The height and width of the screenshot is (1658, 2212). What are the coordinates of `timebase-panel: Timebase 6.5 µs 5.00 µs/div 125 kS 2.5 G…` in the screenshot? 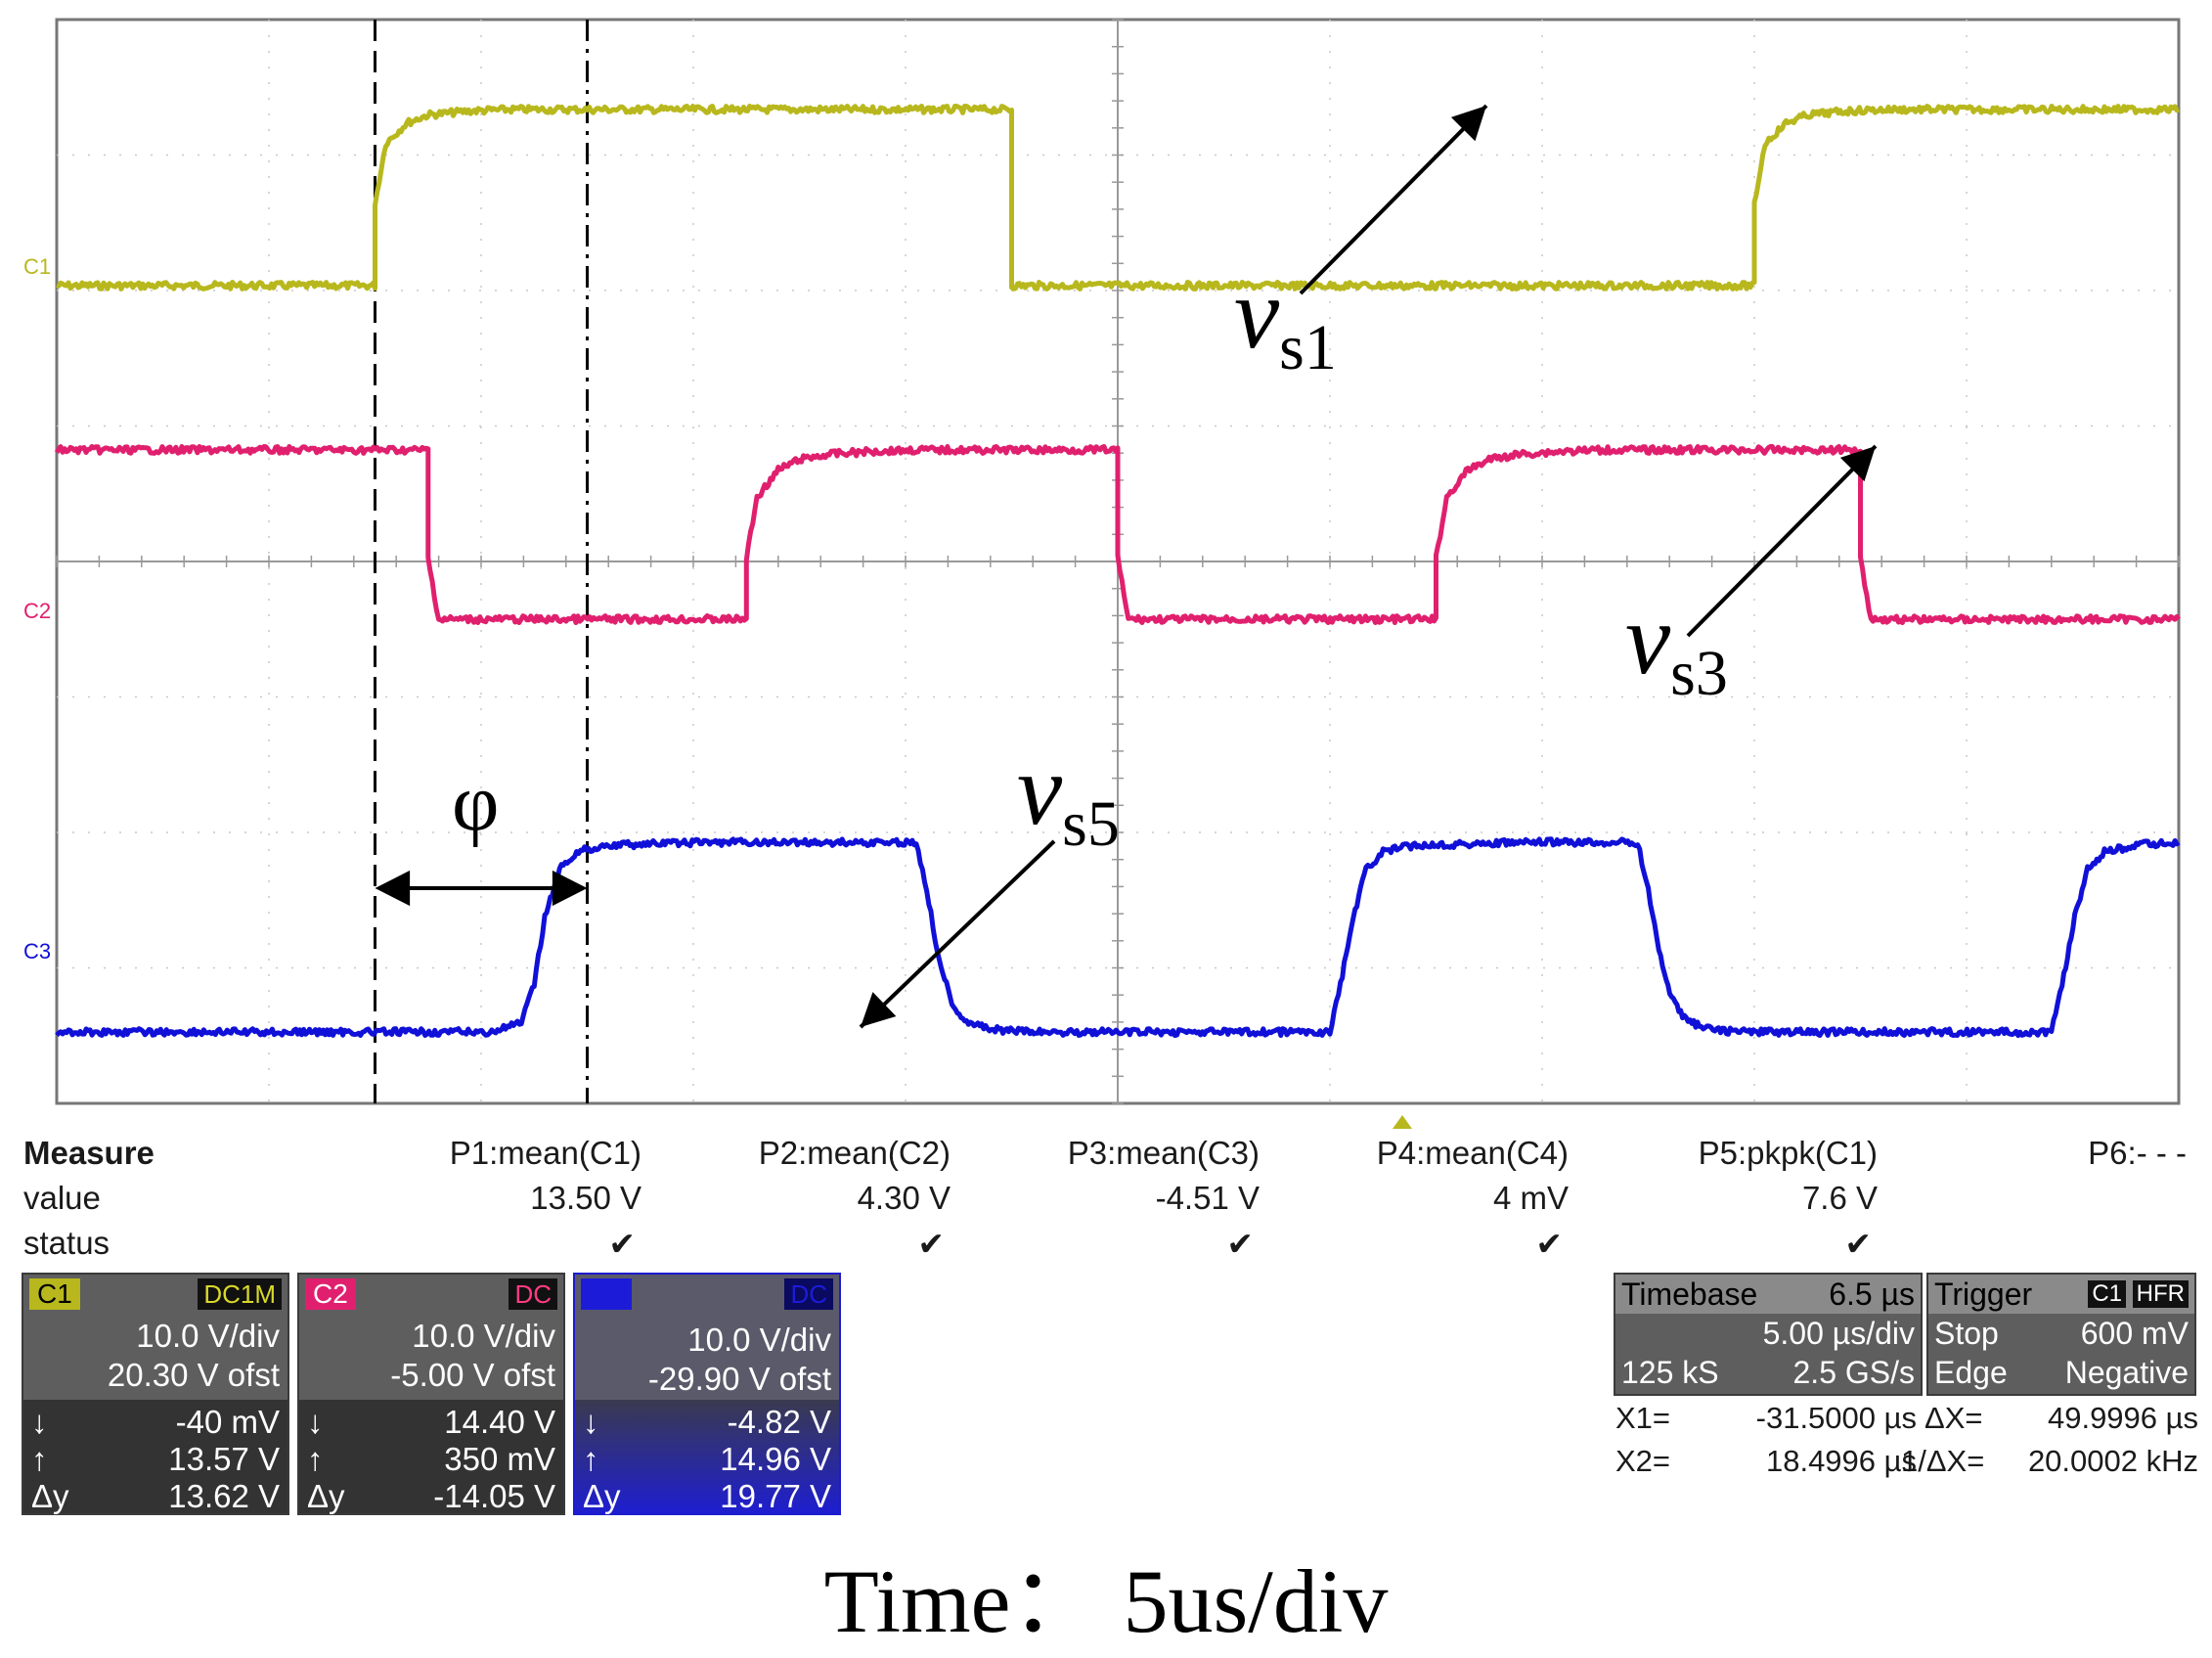 It's located at (1769, 1334).